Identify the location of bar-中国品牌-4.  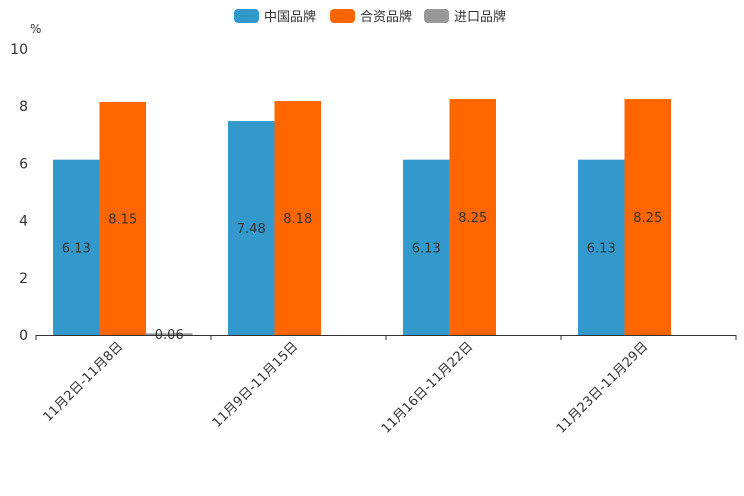
(601, 247).